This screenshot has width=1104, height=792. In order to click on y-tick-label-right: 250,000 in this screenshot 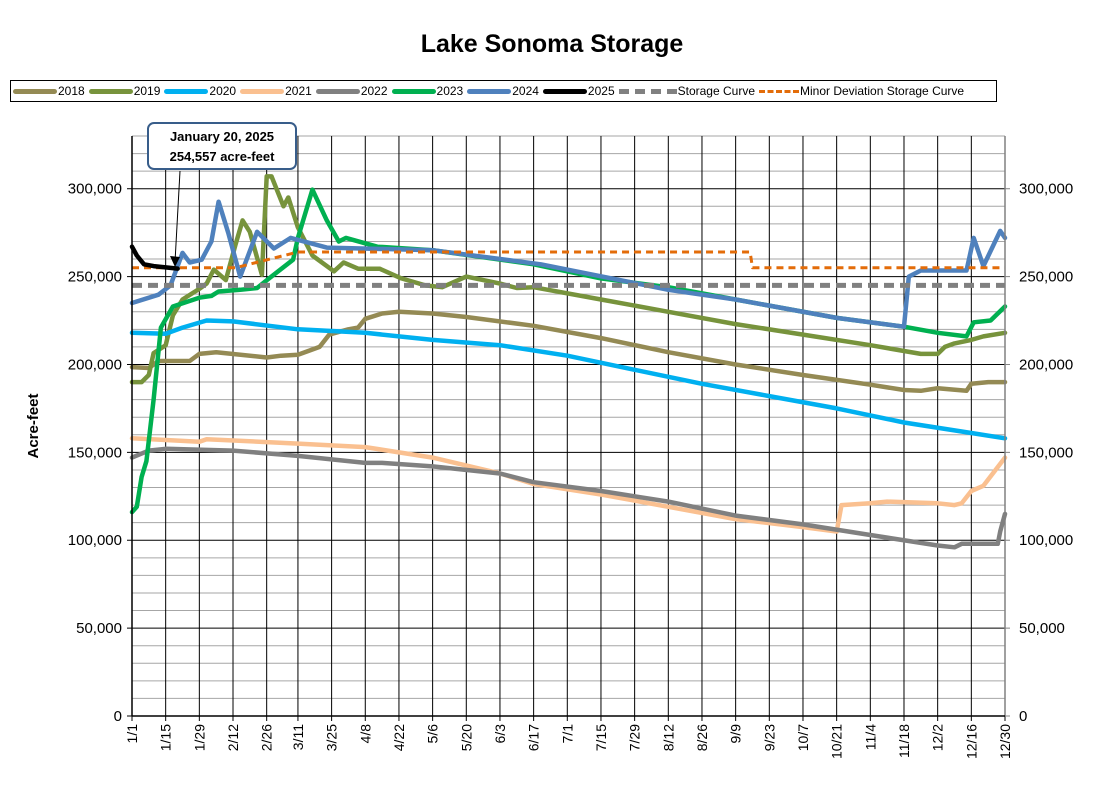, I will do `click(1046, 277)`.